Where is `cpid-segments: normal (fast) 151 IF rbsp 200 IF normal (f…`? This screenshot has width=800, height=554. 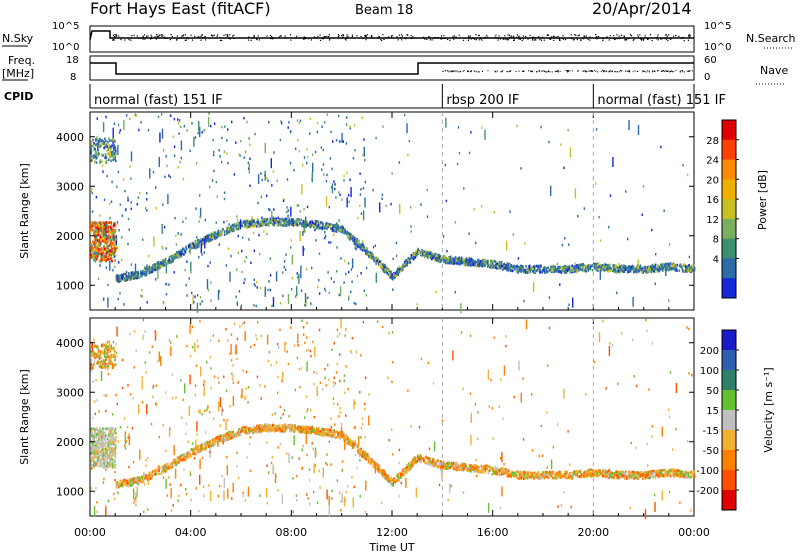
cpid-segments: normal (fast) 151 IF rbsp 200 IF normal (f… is located at coordinates (410, 96).